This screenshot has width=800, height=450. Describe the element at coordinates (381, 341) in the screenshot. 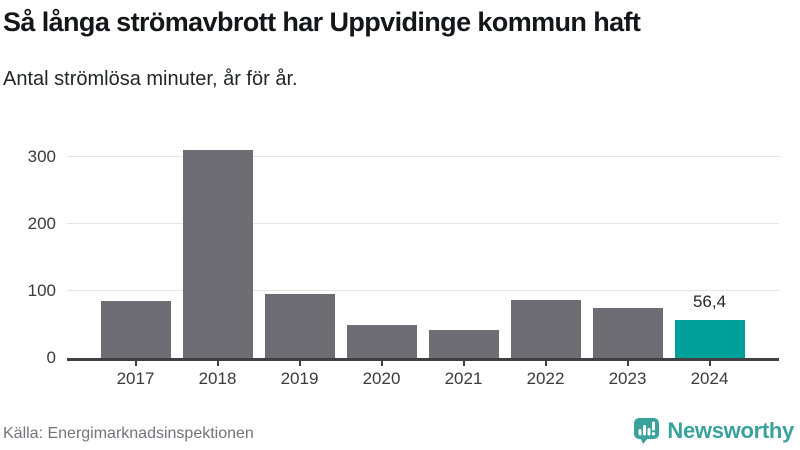

I see `bar-2020` at that location.